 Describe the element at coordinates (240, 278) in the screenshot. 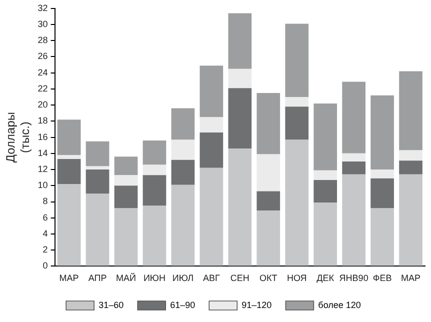

I see `x-tick-label: СЕН` at that location.